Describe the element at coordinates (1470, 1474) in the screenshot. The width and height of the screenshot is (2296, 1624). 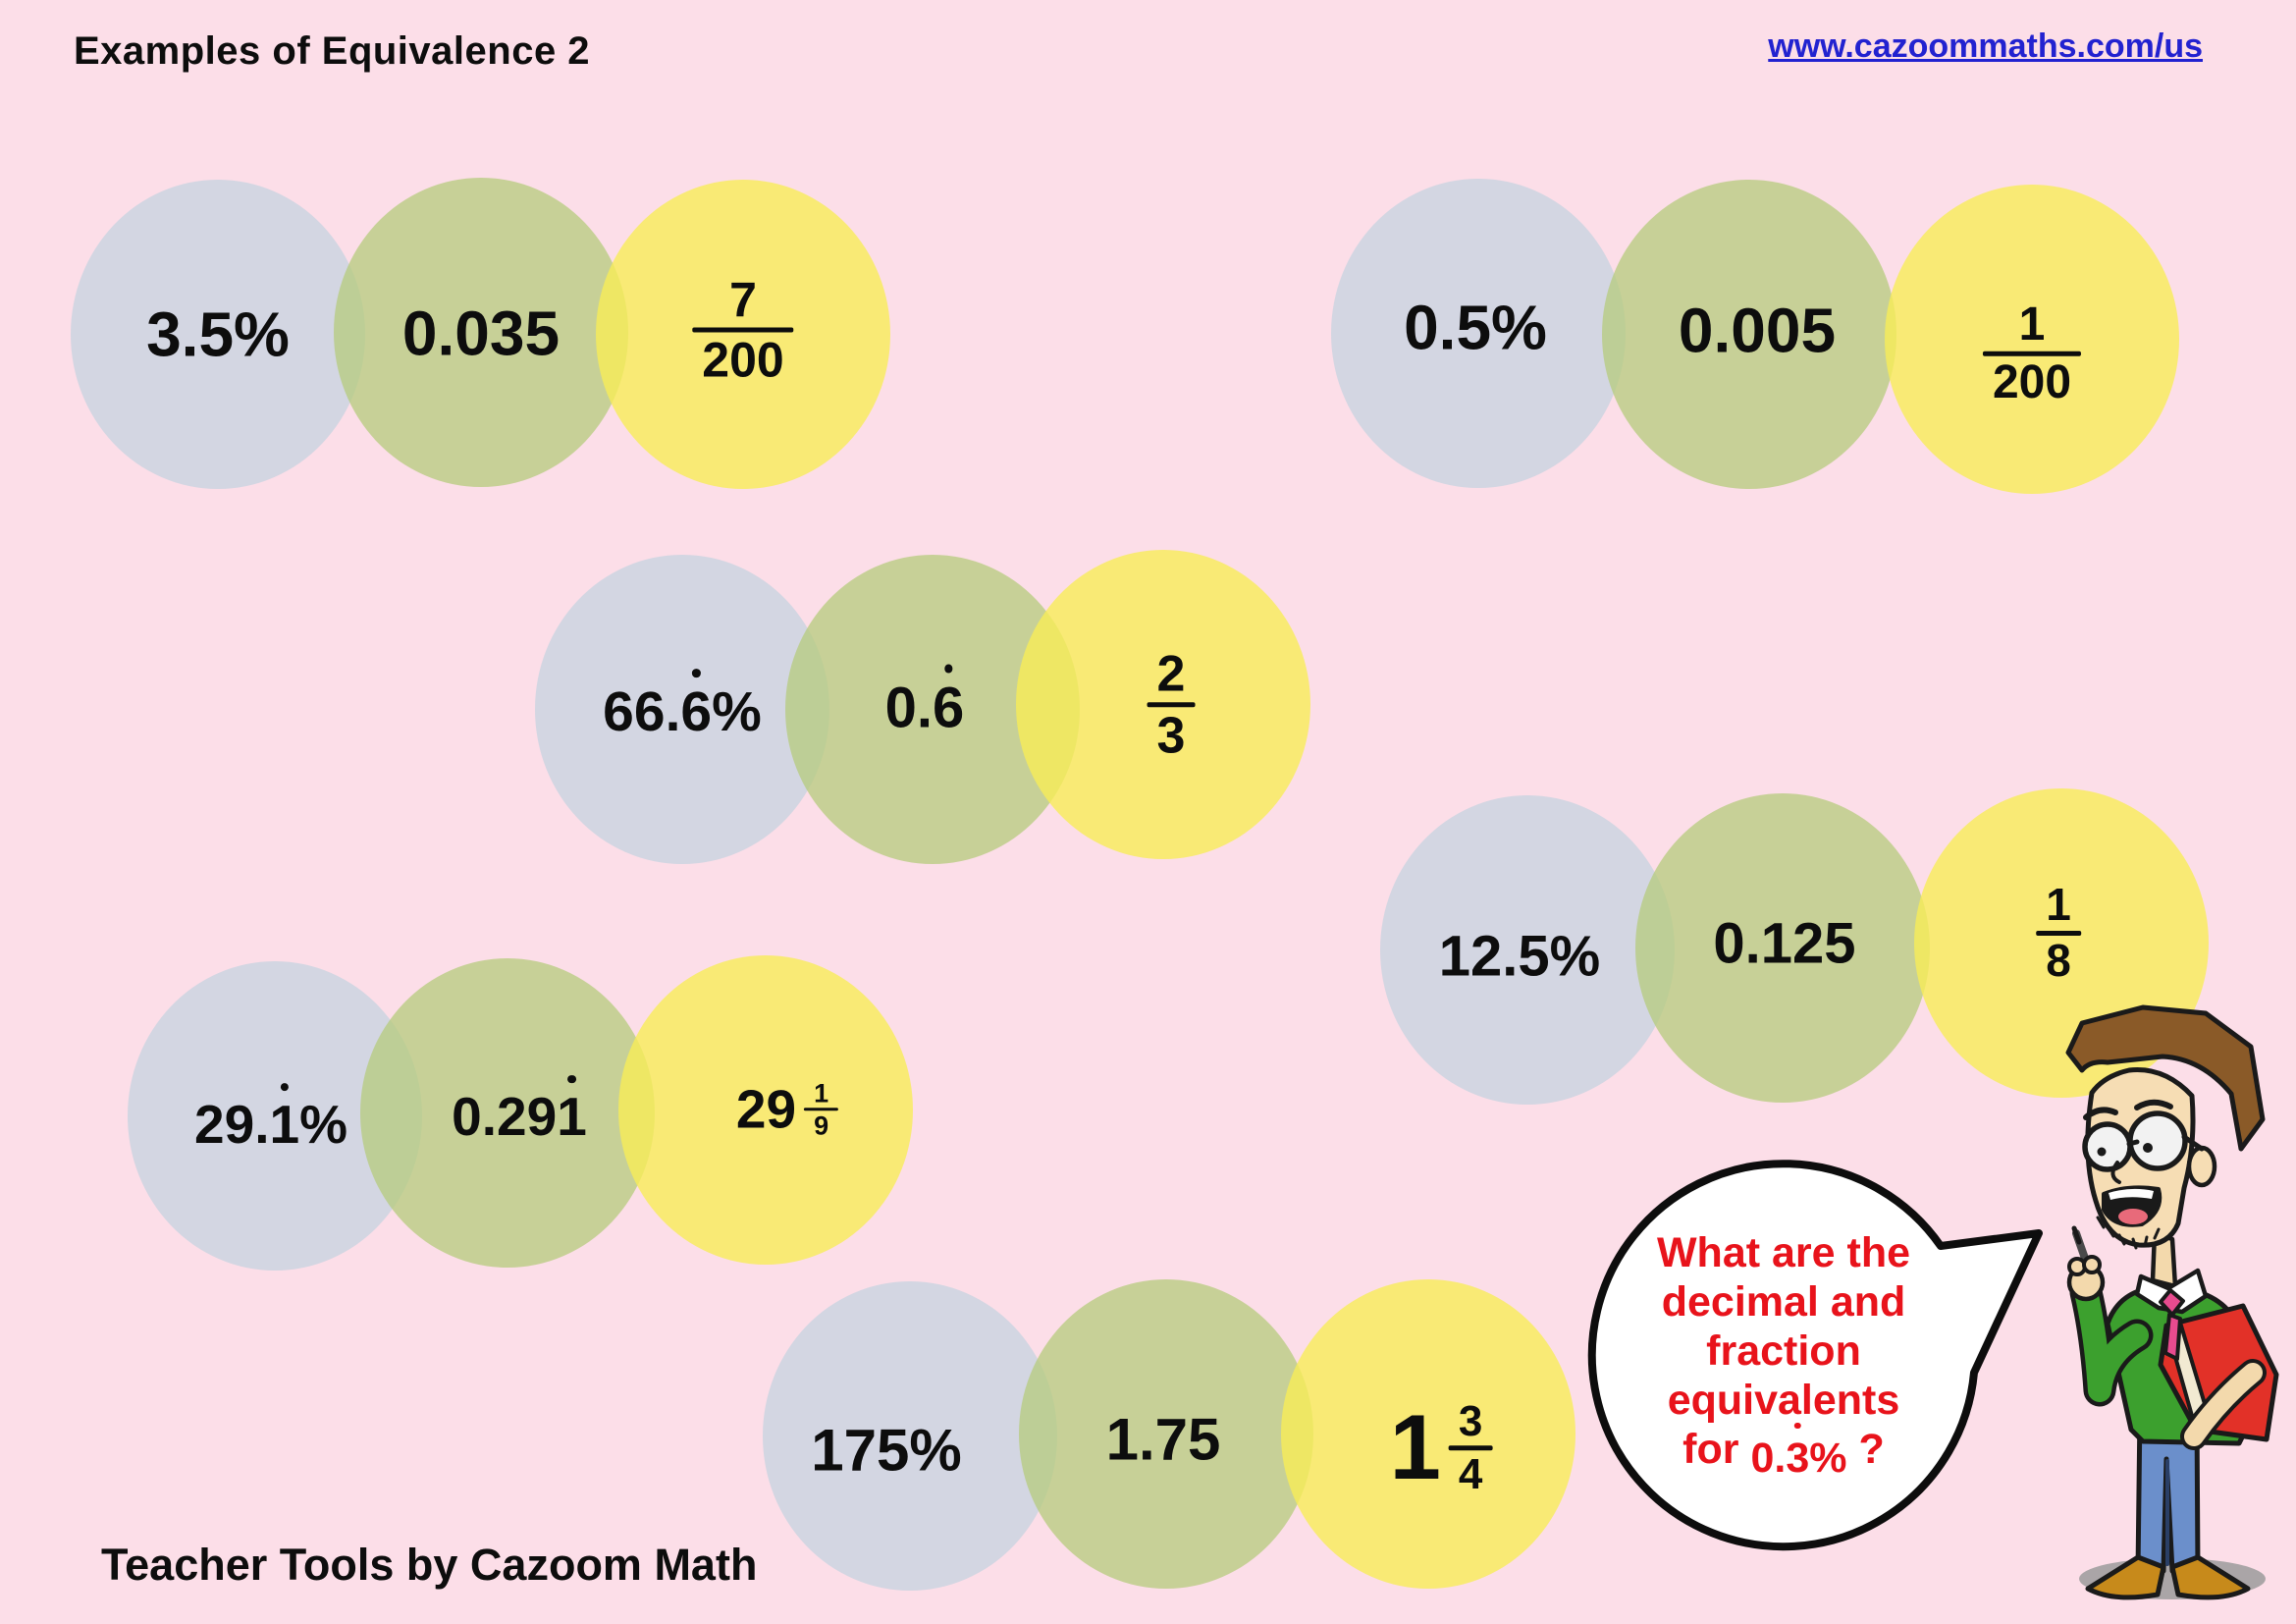
I see `fraction-denominator: 4` at that location.